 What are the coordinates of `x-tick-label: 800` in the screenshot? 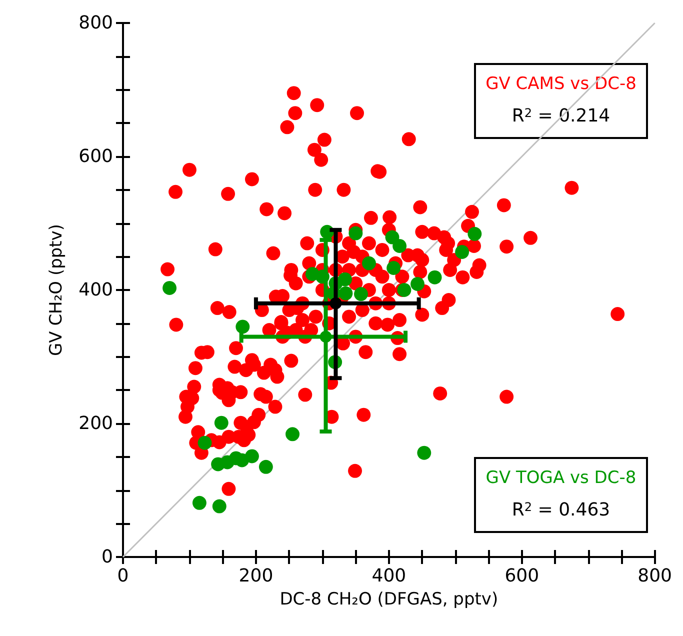 It's located at (655, 576).